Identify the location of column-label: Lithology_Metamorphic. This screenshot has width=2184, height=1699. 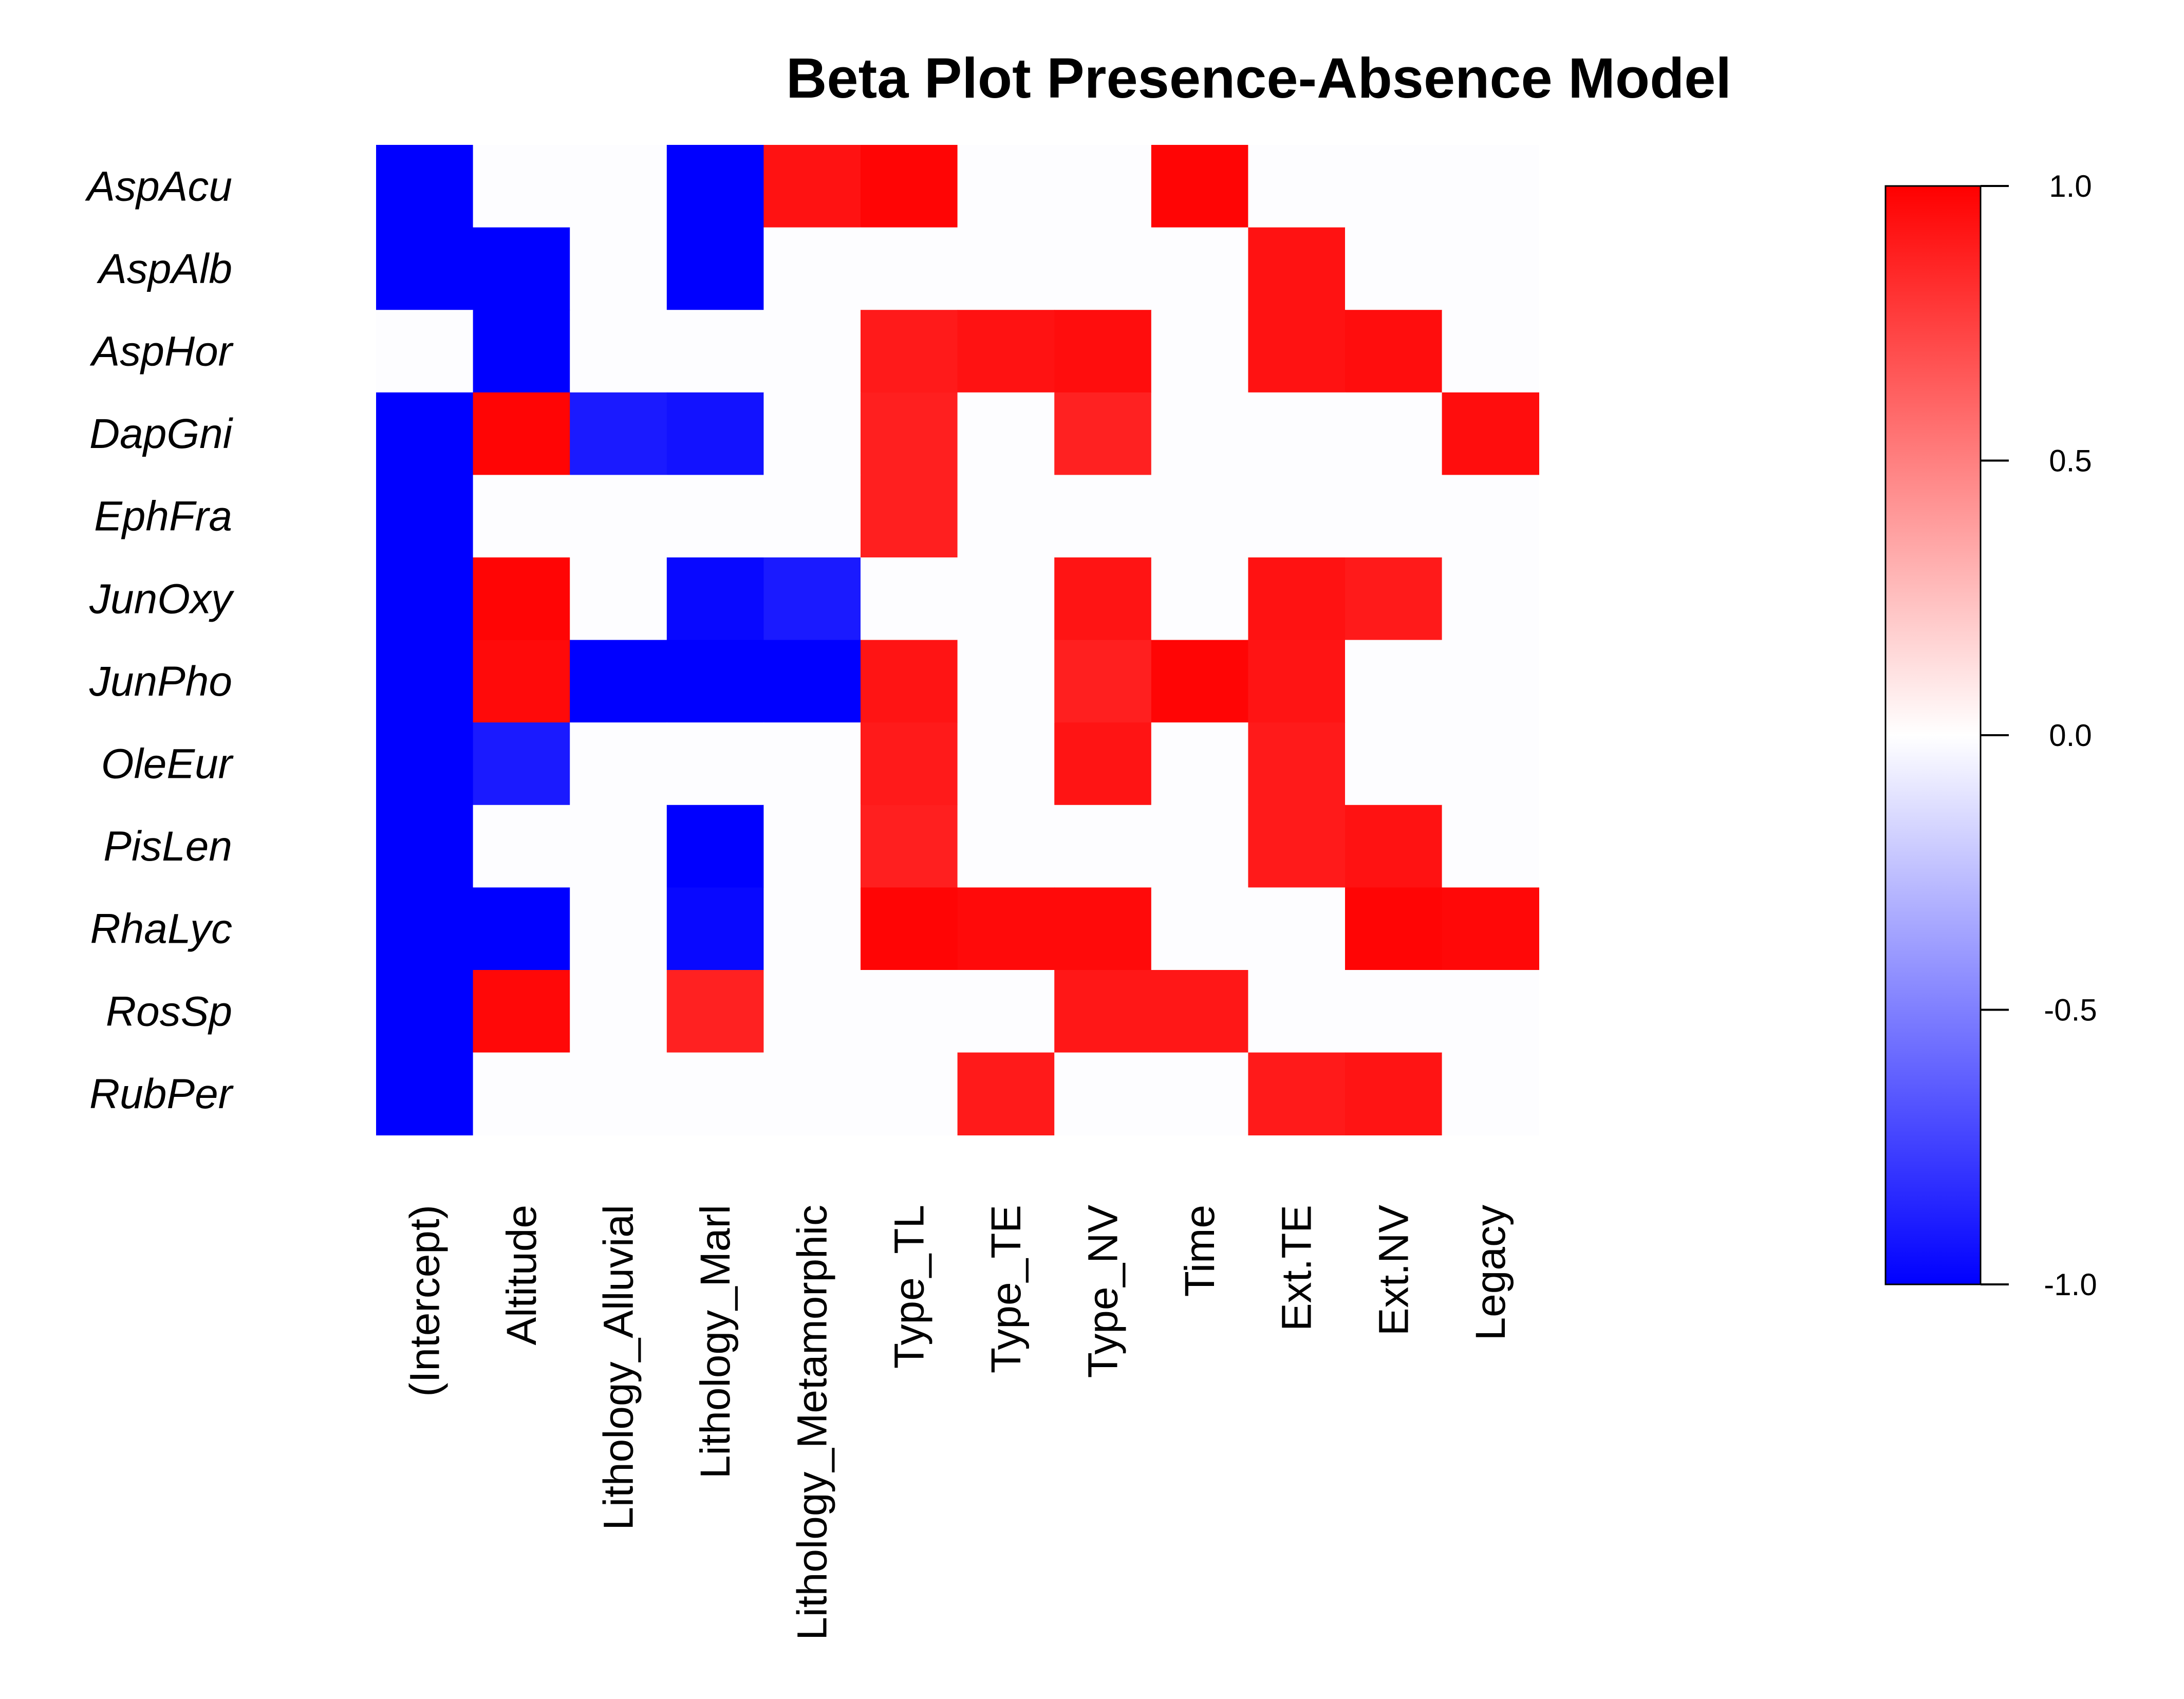
(812, 1422).